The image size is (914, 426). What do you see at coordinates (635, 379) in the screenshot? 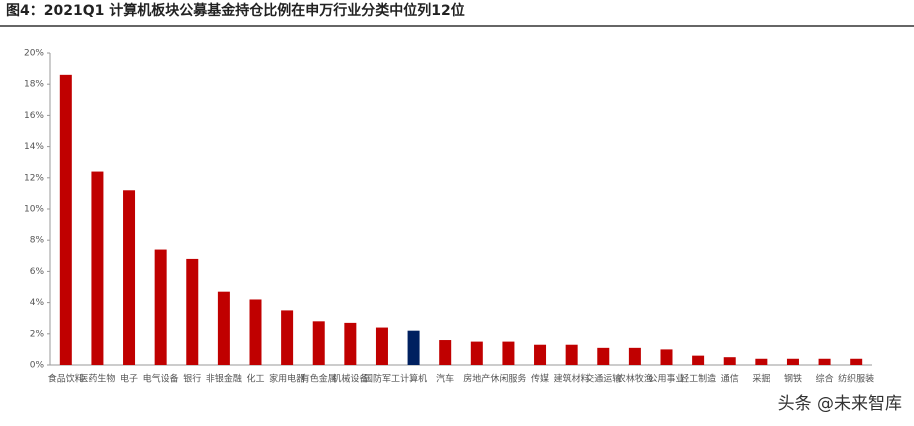
I see `x-tick-label: 农林牧渔` at bounding box center [635, 379].